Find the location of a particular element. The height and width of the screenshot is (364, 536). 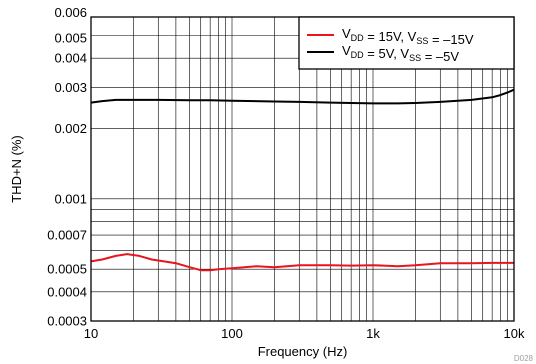

x-tick-label: 1k is located at coordinates (373, 333).